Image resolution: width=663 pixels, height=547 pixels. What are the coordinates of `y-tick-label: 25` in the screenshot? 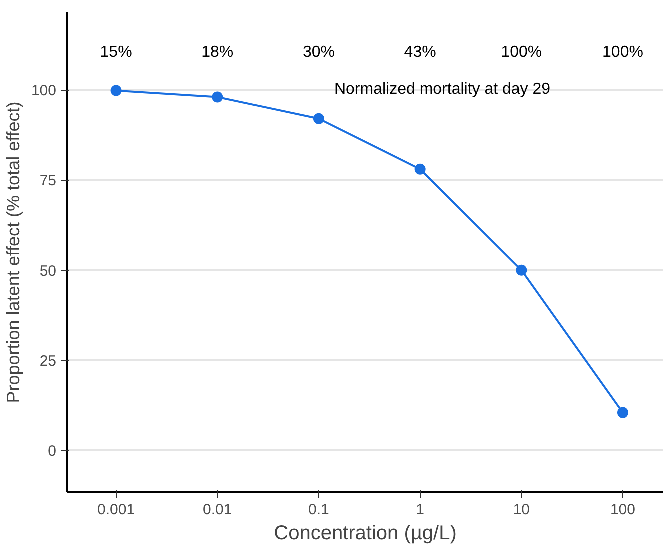 It's located at (48, 361).